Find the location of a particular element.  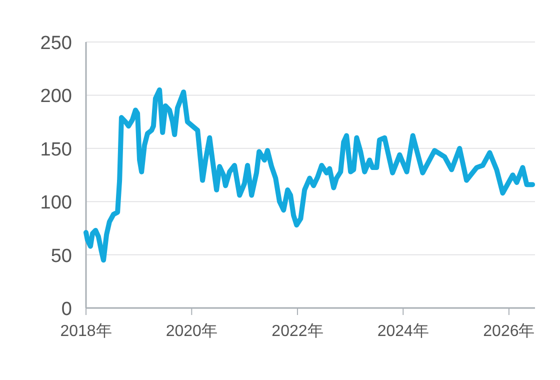

y-tick-label: 50 is located at coordinates (61, 256).